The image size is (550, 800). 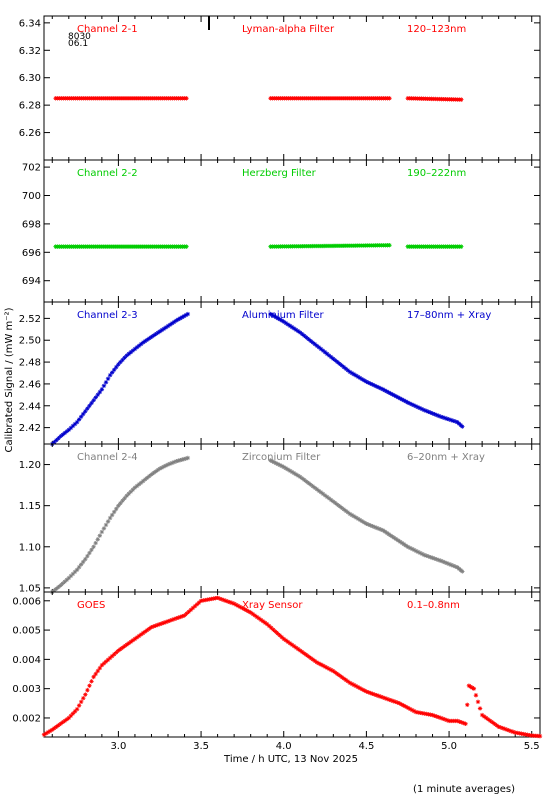 I want to click on y-tick-label: 2.52, so click(x=30, y=319).